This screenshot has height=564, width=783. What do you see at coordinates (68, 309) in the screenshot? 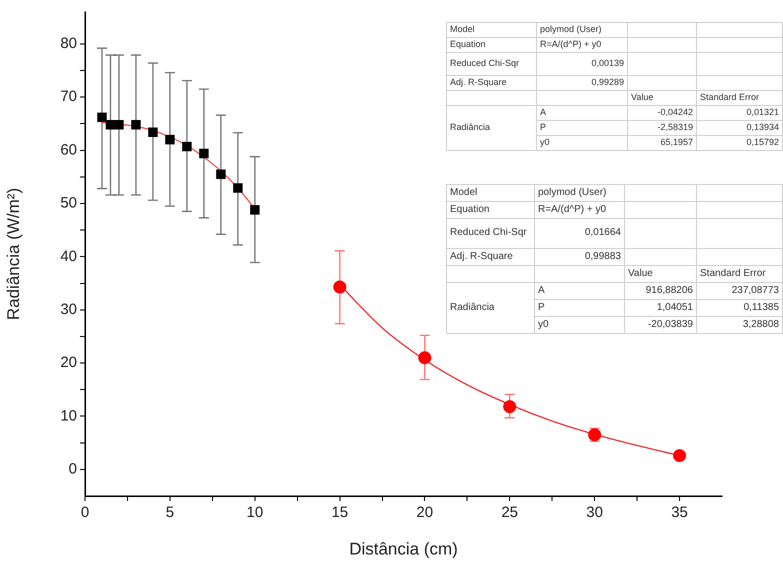
I see `y-tick-label: 30` at bounding box center [68, 309].